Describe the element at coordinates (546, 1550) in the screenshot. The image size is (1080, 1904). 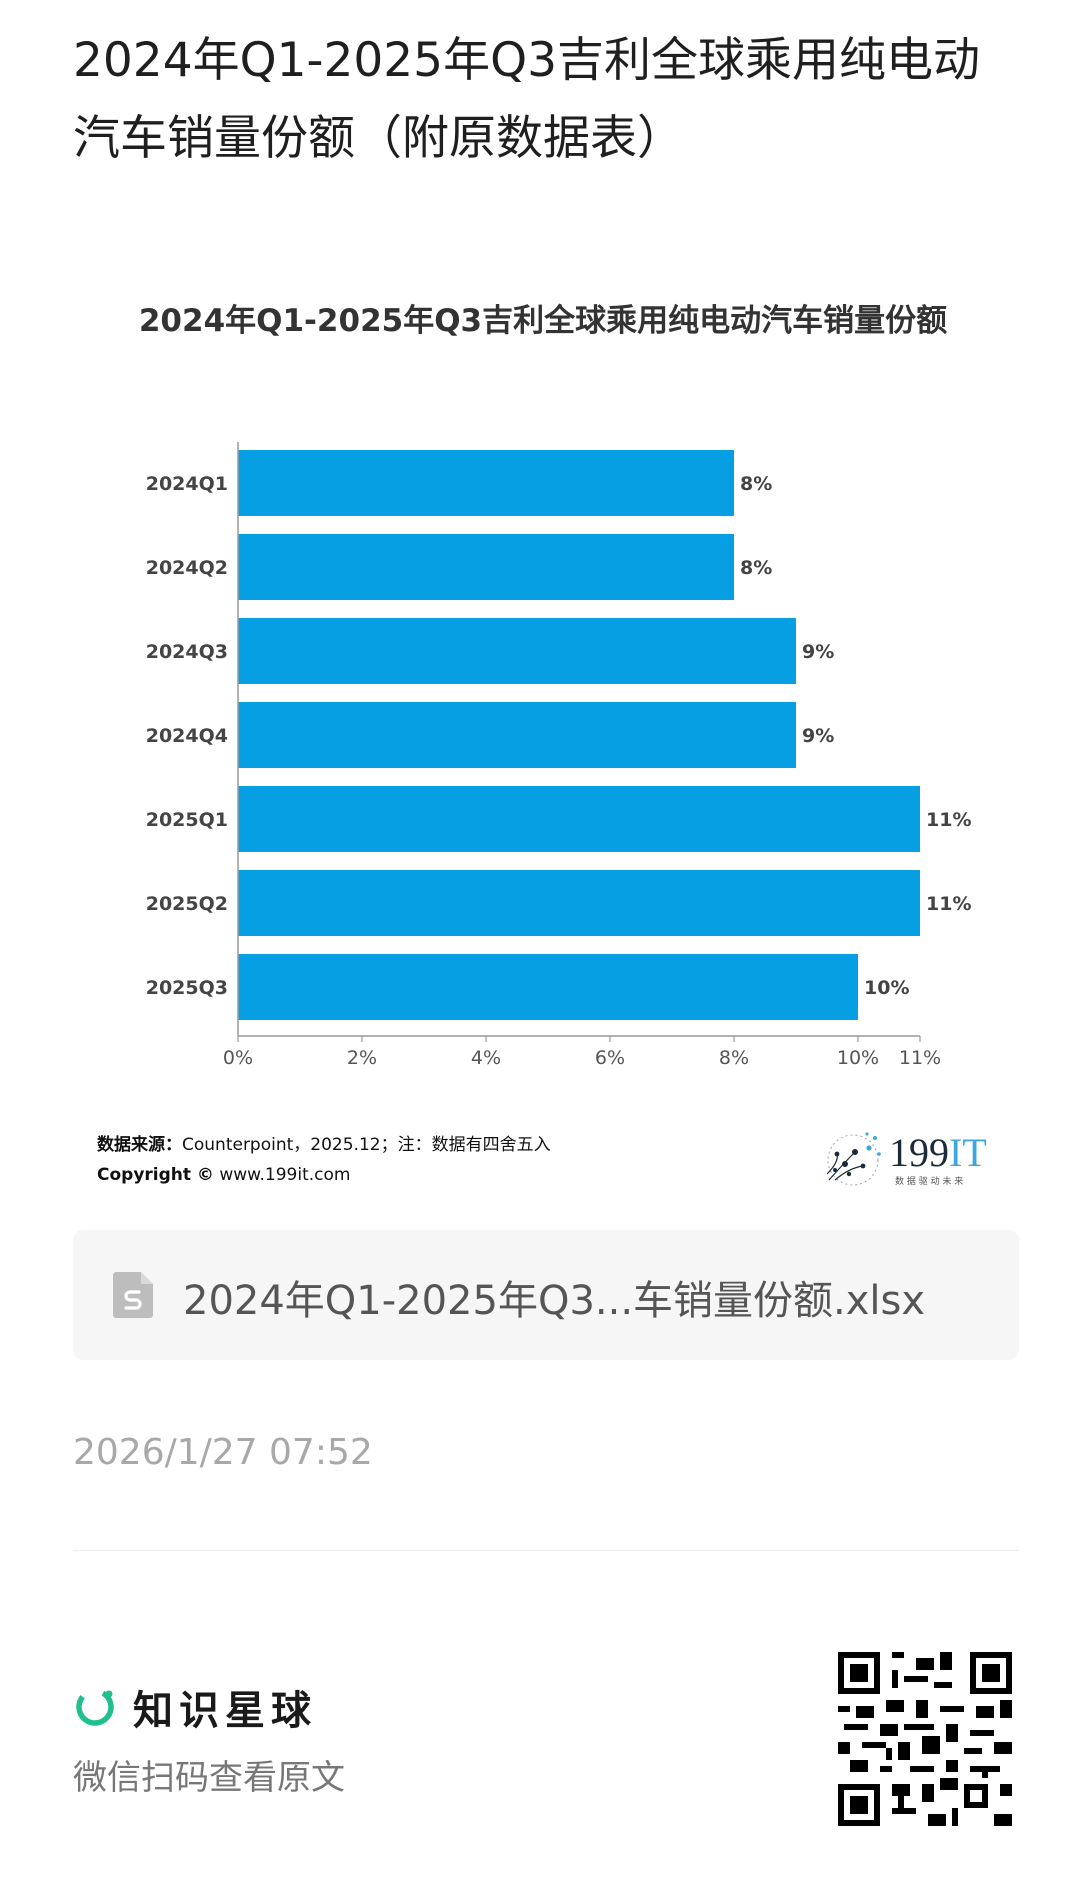
I see `divider` at that location.